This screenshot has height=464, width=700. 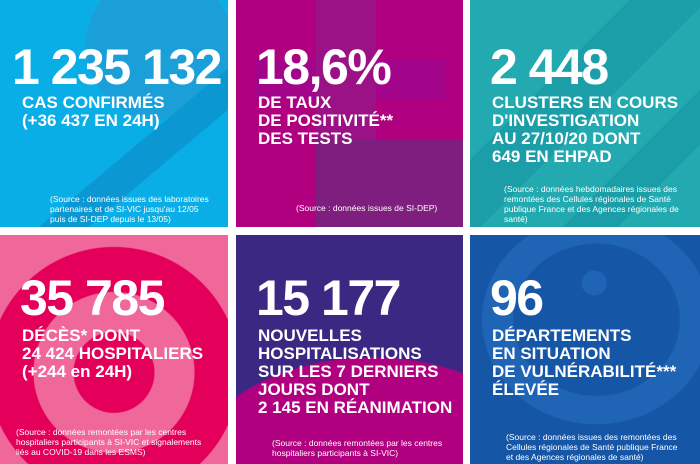 What do you see at coordinates (552, 156) in the screenshot?
I see `label-line: 649 EN EHPAD` at bounding box center [552, 156].